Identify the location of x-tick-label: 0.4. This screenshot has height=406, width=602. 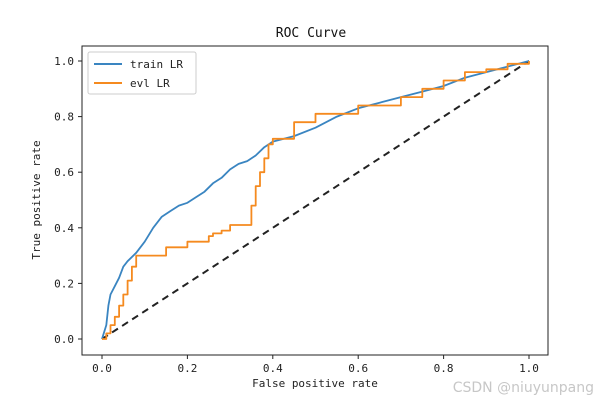
(273, 368).